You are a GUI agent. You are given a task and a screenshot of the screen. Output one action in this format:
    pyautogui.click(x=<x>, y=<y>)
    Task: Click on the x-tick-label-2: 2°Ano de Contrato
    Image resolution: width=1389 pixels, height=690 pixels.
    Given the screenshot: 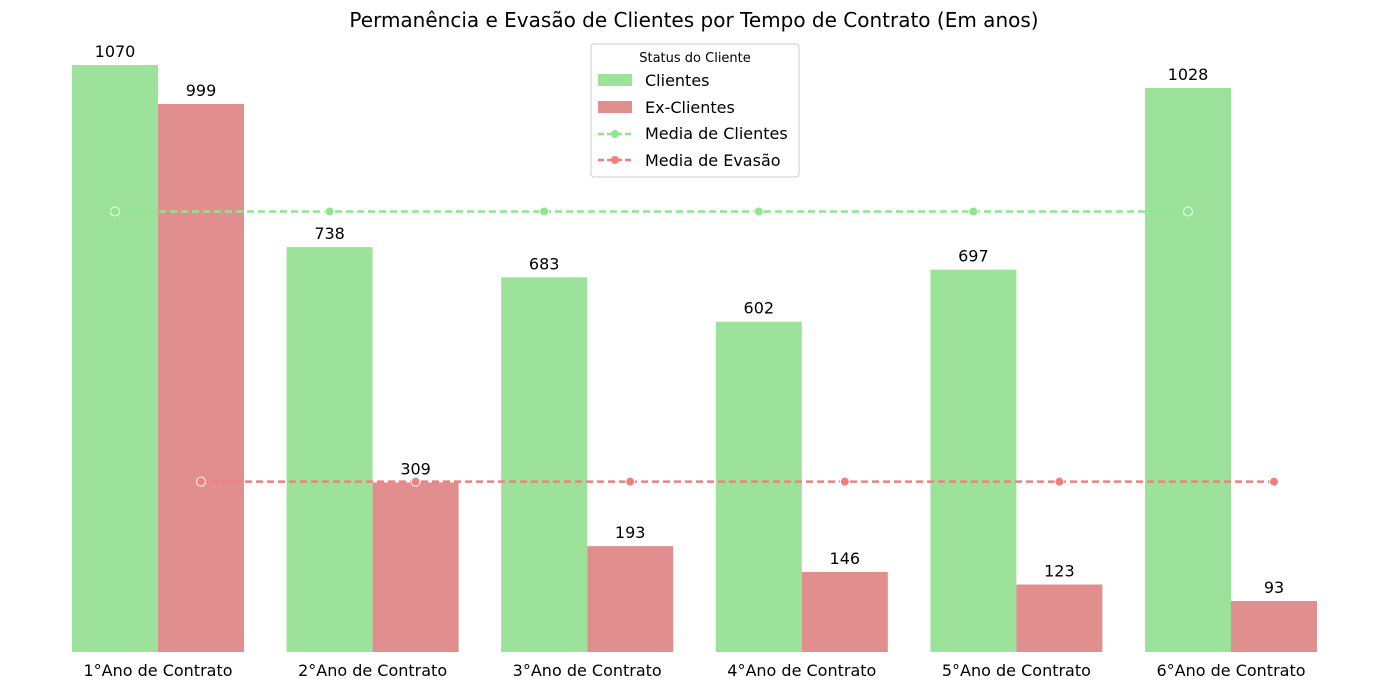 What is the action you would take?
    pyautogui.click(x=372, y=670)
    